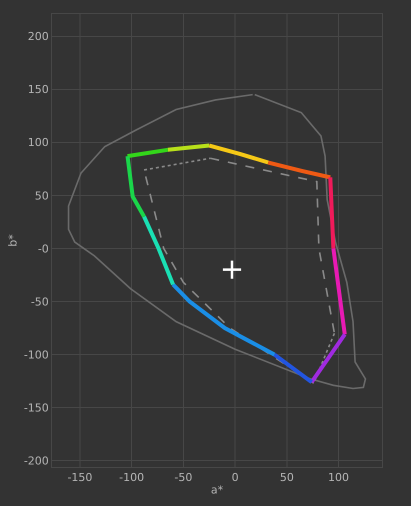  I want to click on y-tick-label: -200, so click(36, 461).